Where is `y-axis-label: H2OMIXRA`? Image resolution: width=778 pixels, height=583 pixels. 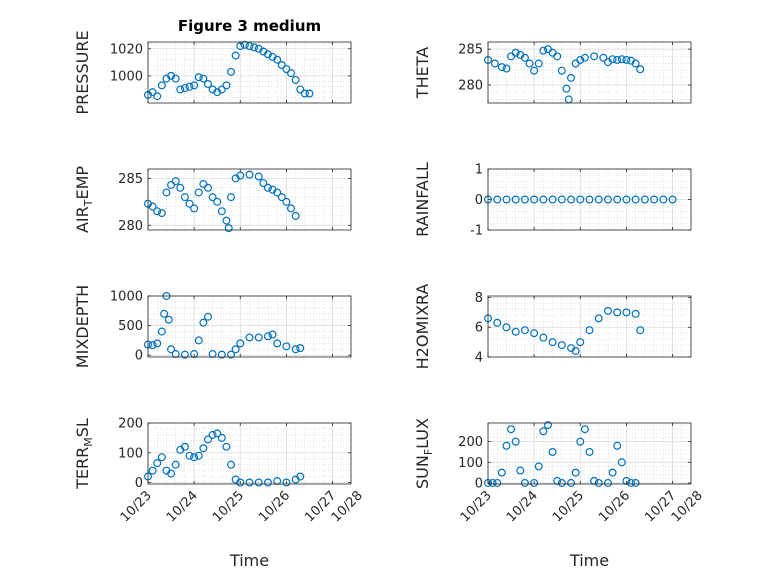
y-axis-label: H2OMIXRA is located at coordinates (422, 327).